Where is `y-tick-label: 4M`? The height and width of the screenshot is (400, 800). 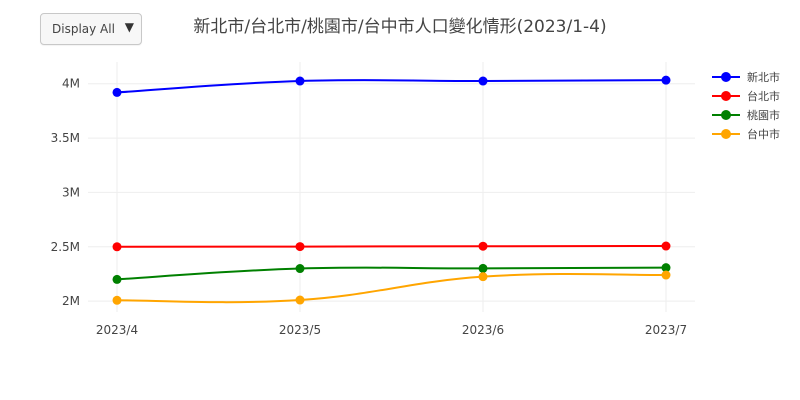
y-tick-label: 4M is located at coordinates (71, 84).